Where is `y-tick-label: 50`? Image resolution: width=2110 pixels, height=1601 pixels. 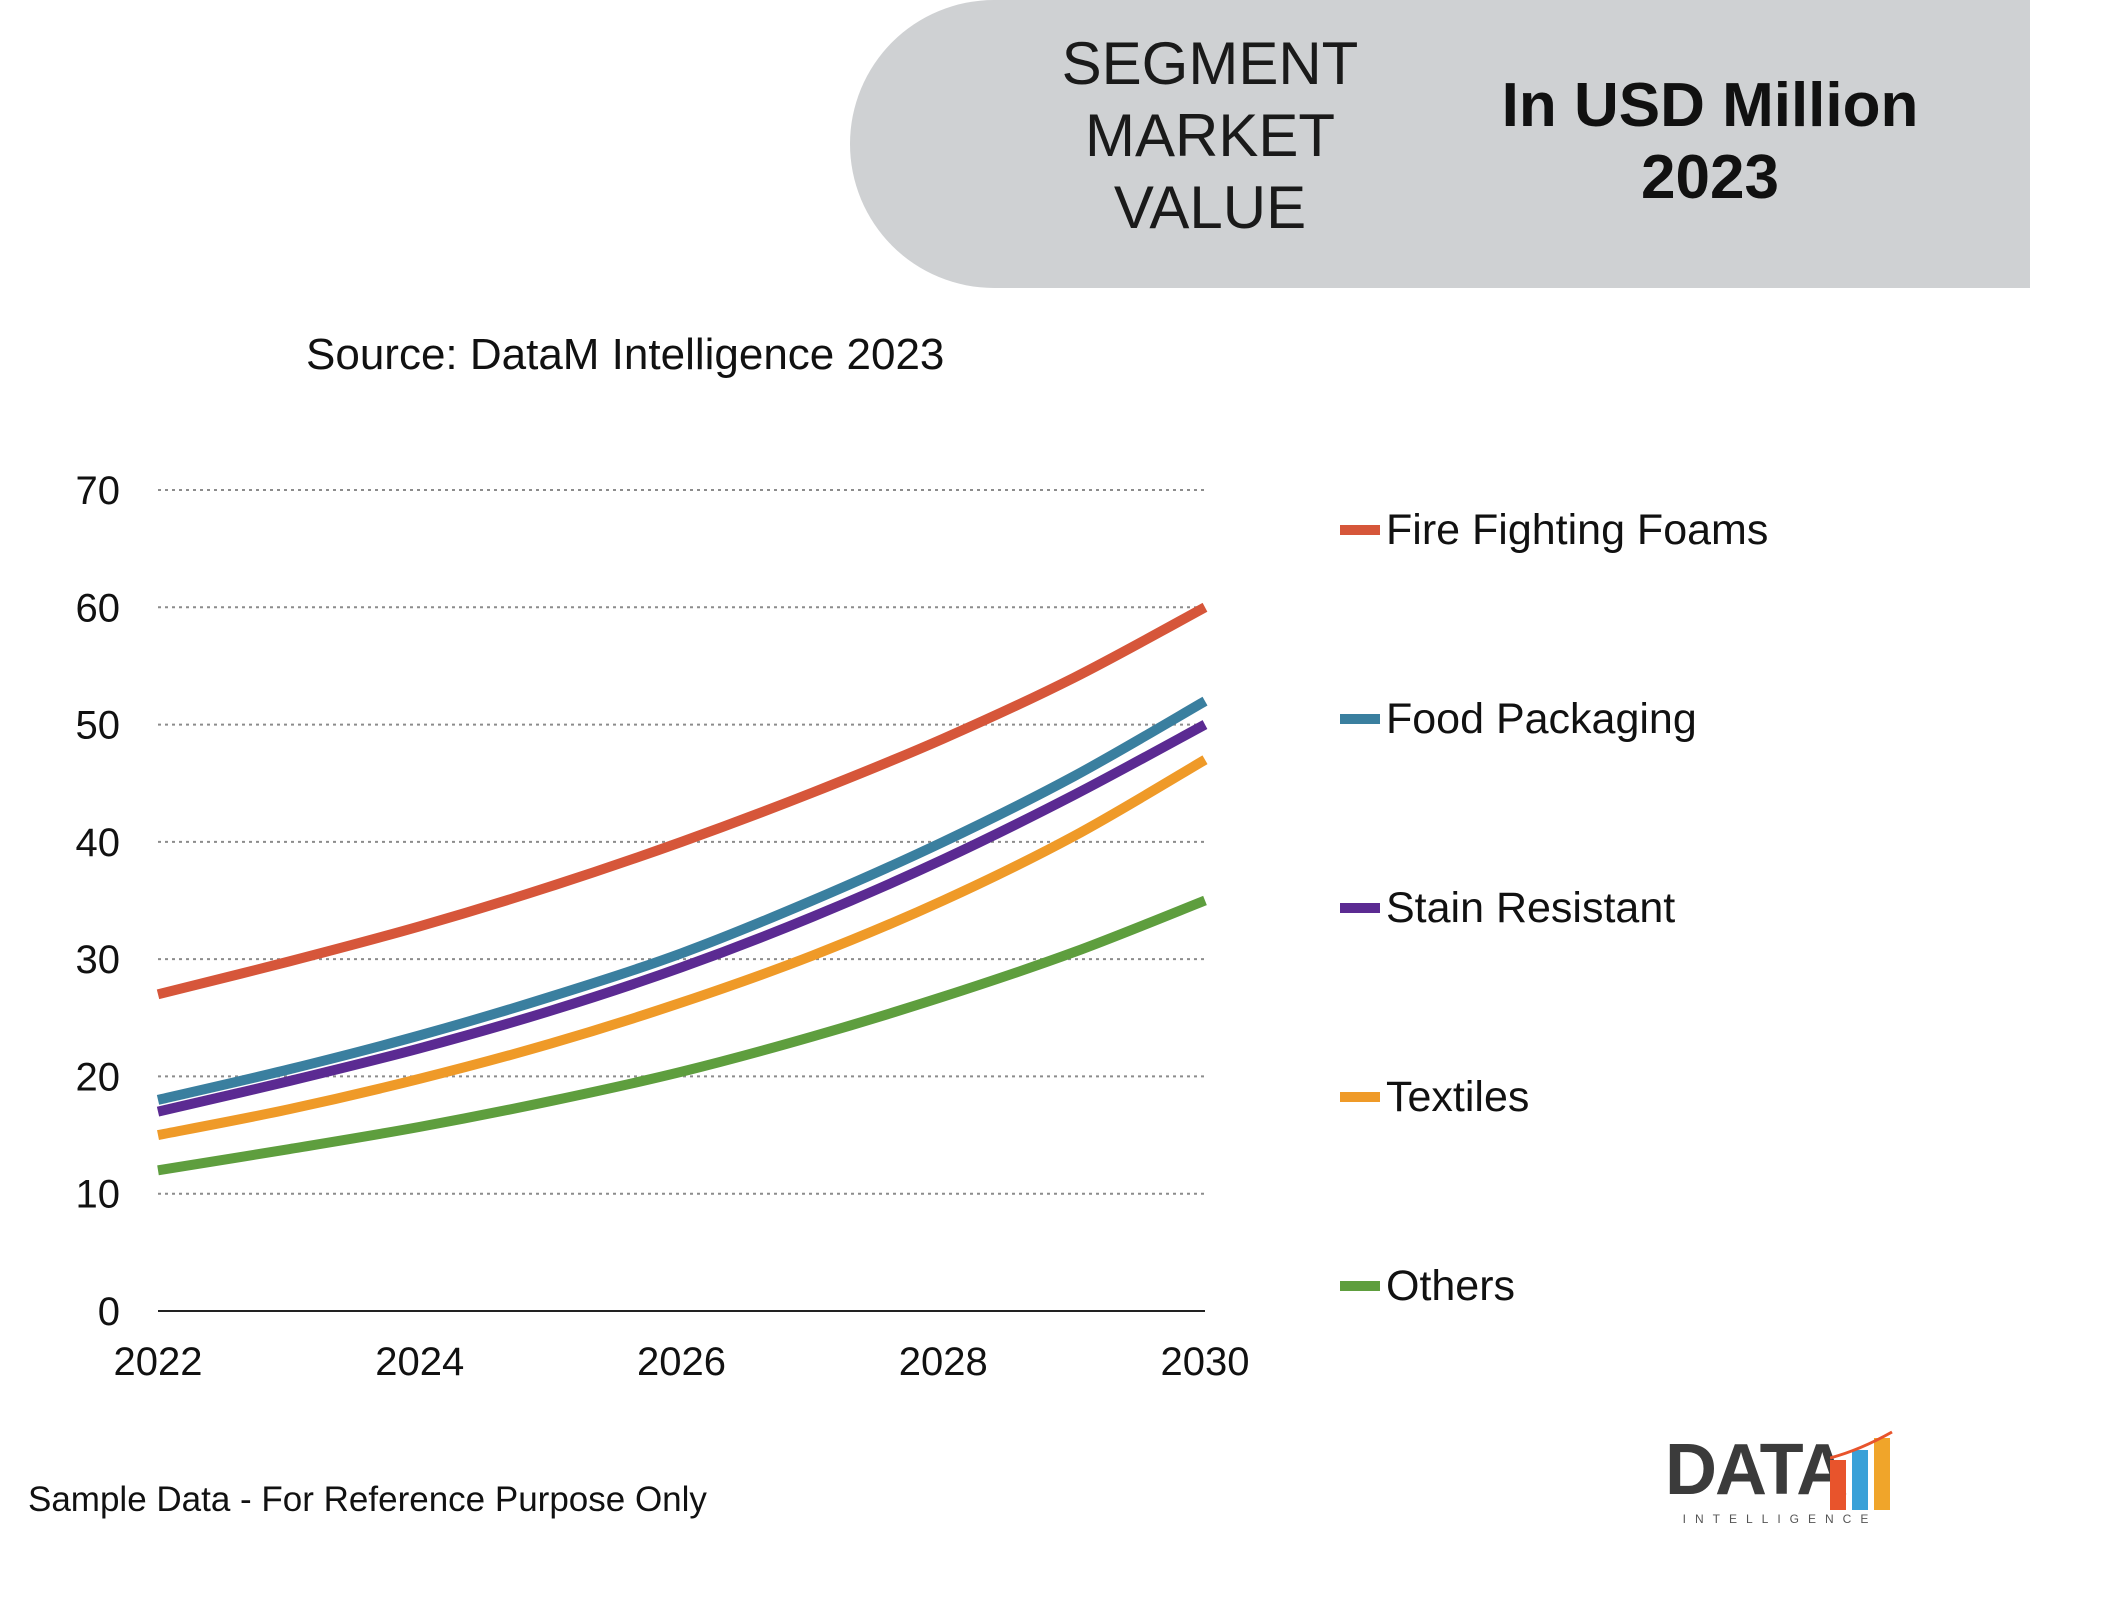
y-tick-label: 50 is located at coordinates (98, 726).